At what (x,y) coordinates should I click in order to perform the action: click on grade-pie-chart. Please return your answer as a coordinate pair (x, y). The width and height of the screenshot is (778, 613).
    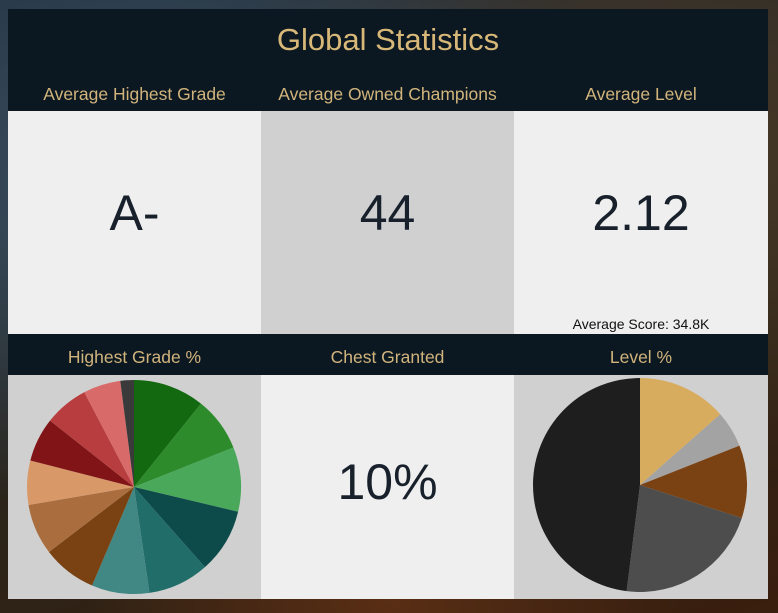
    Looking at the image, I should click on (133, 487).